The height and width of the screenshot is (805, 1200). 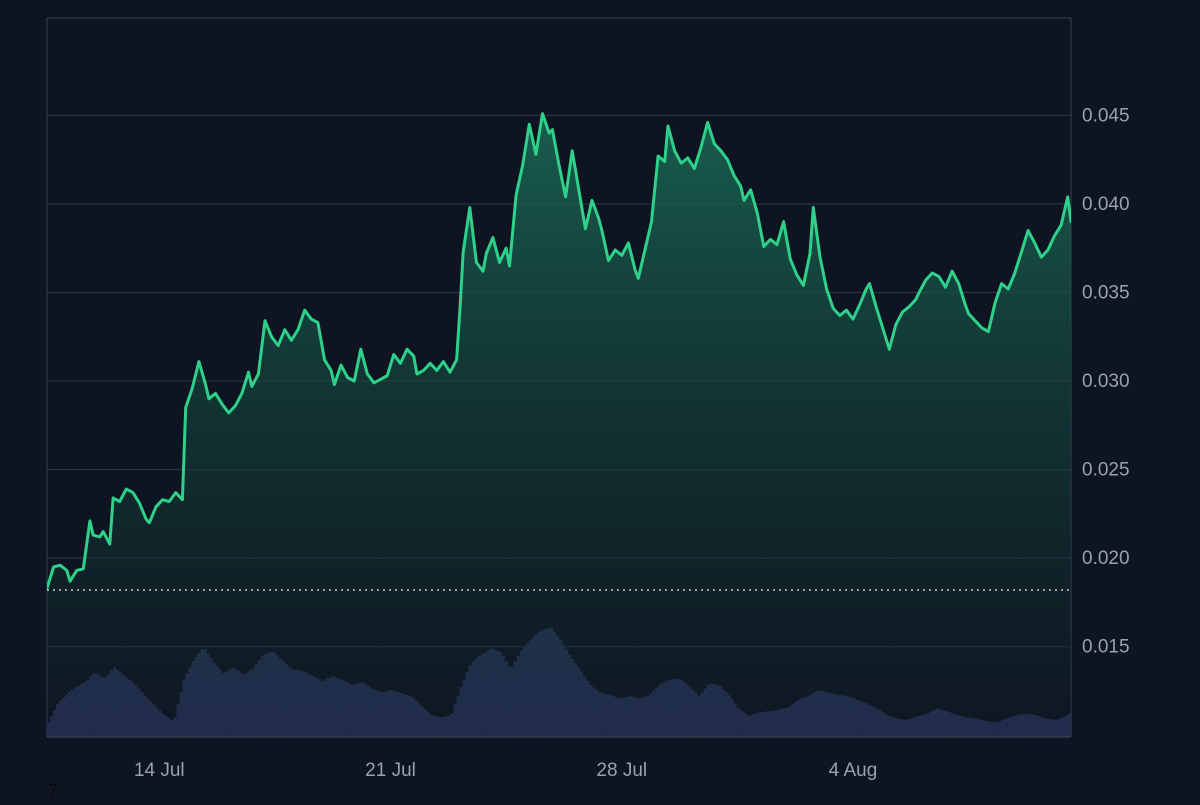 I want to click on y-tick-label: 0.015, so click(x=1106, y=647).